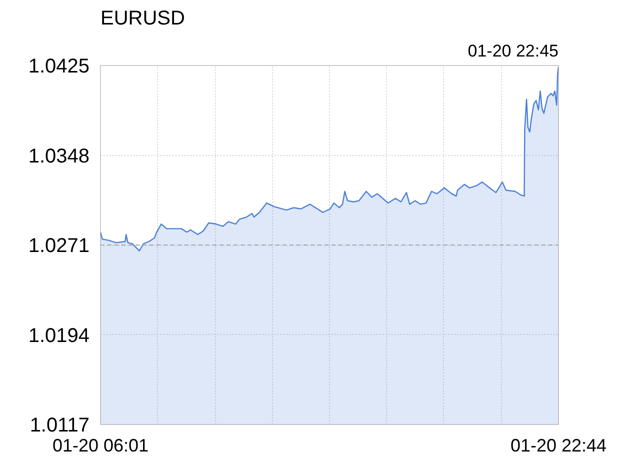  I want to click on x-tick-label: 01-20 06:01, so click(100, 446).